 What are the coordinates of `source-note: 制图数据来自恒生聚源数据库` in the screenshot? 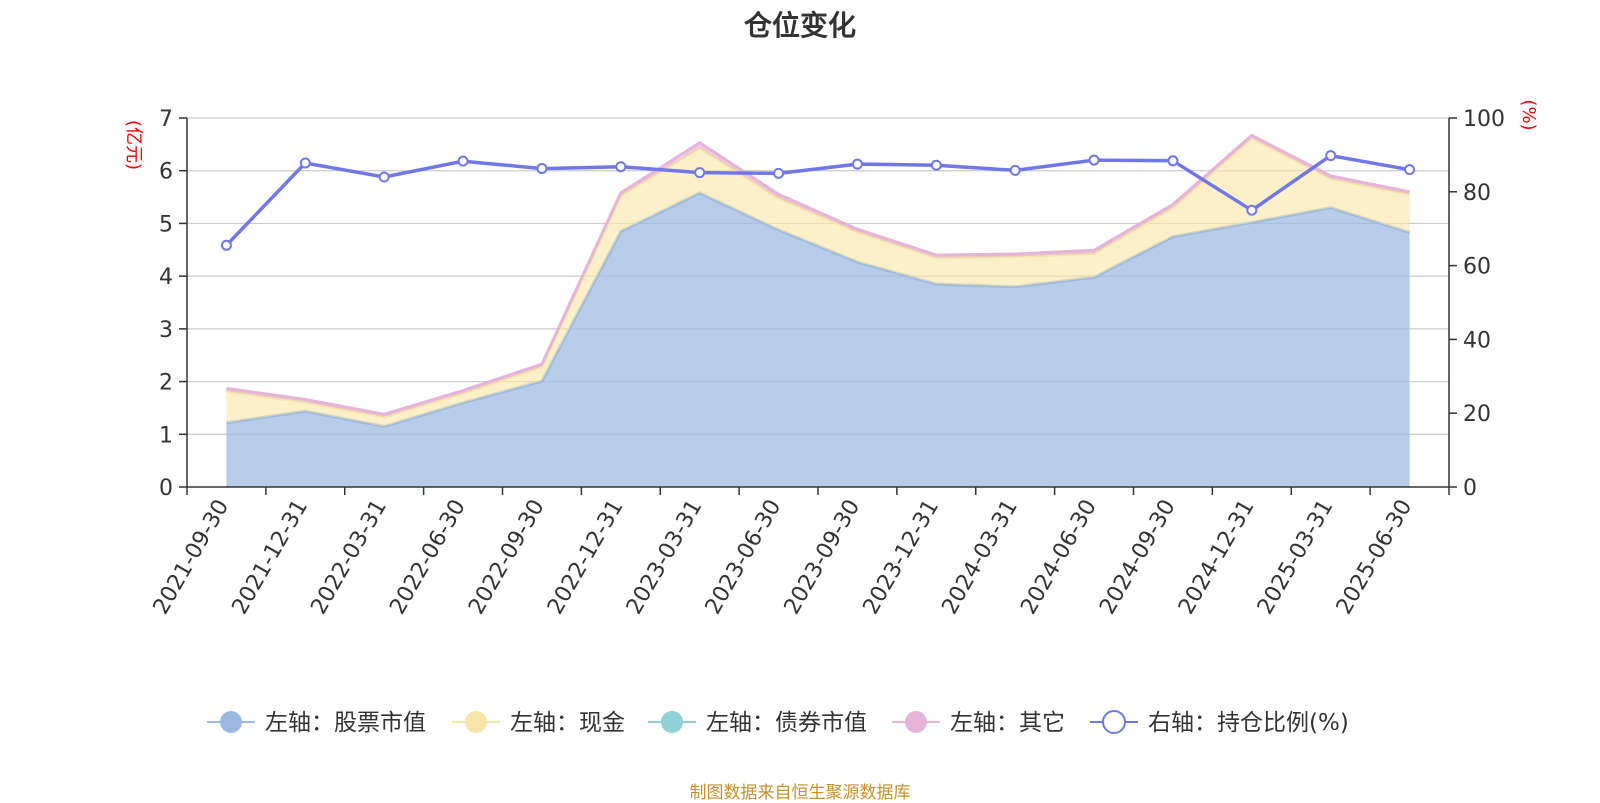 It's located at (800, 793).